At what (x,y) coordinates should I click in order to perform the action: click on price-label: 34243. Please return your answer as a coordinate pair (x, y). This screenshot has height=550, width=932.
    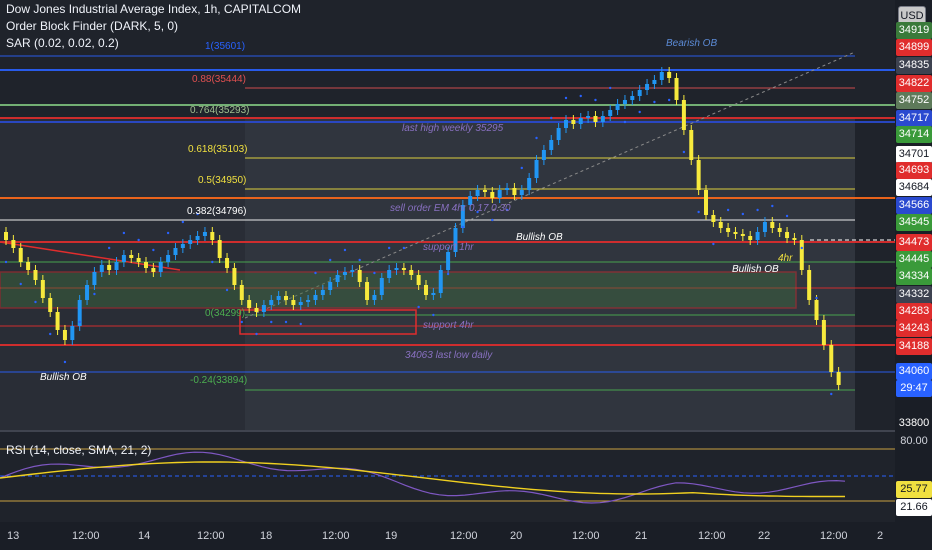
    Looking at the image, I should click on (914, 328).